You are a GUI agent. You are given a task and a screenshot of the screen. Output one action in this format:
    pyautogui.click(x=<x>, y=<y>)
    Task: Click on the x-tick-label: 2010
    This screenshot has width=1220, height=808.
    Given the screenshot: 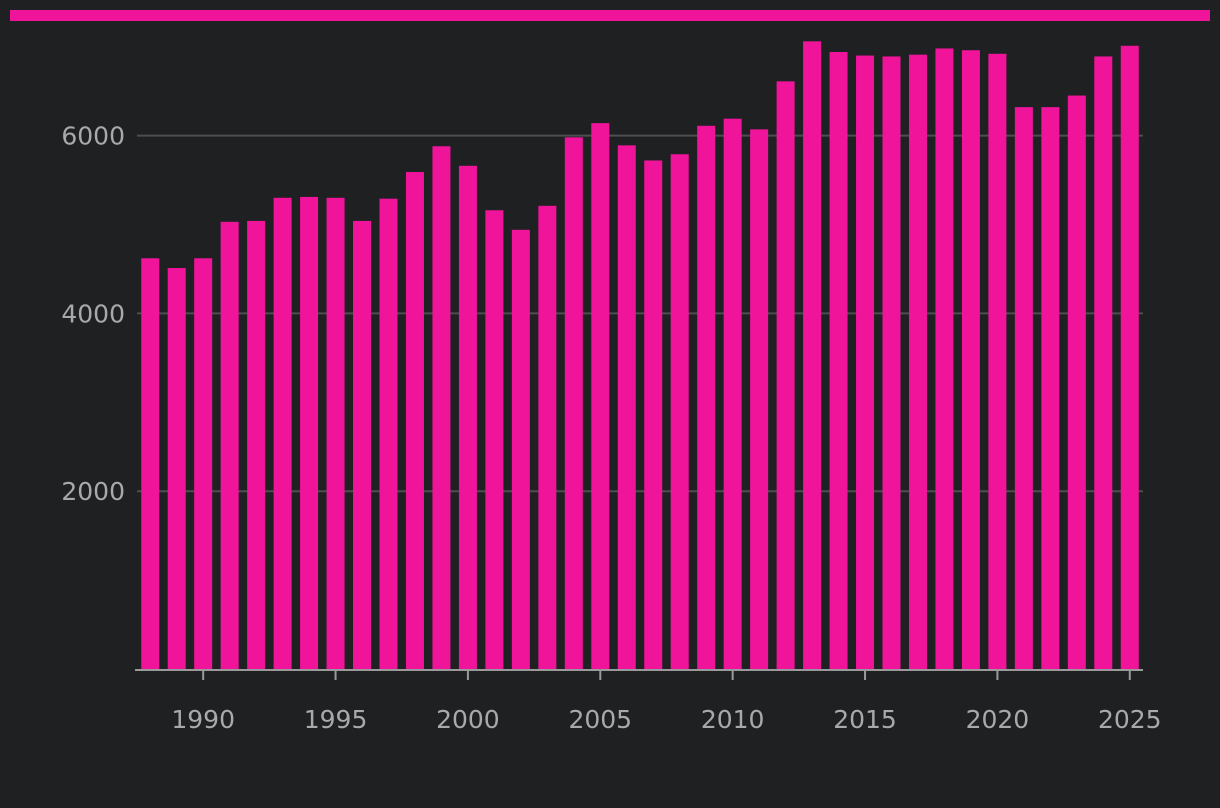 What is the action you would take?
    pyautogui.click(x=733, y=719)
    